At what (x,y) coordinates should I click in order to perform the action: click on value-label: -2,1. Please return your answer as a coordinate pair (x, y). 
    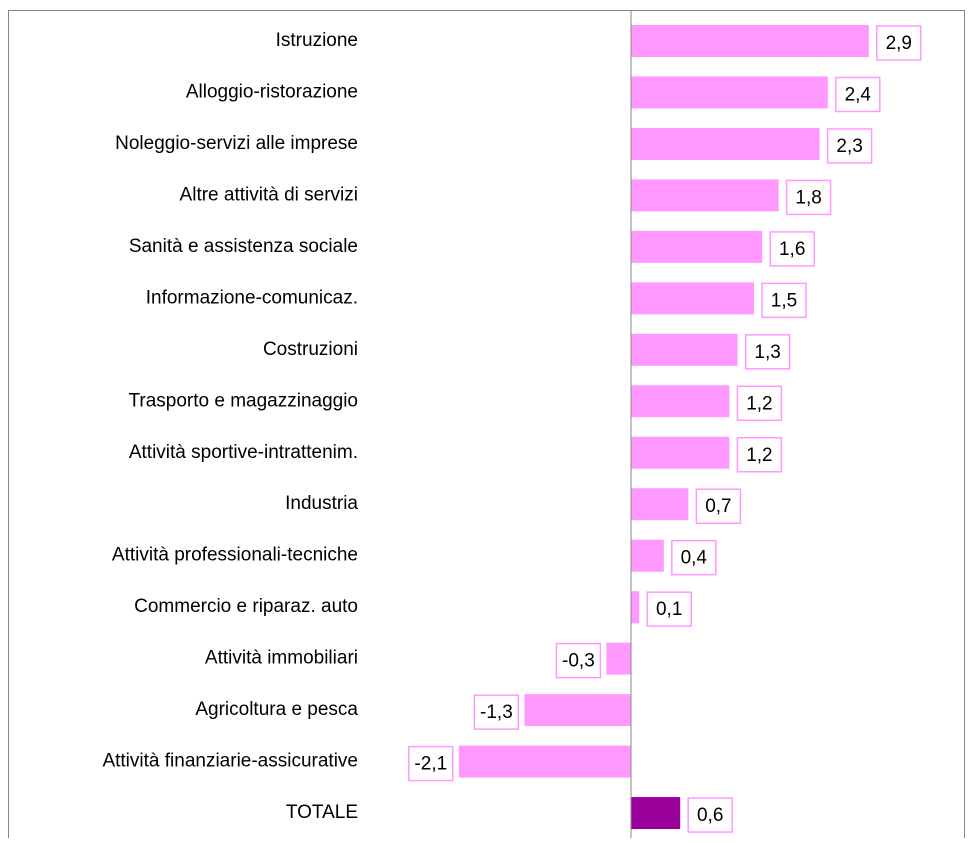
    Looking at the image, I should click on (430, 764).